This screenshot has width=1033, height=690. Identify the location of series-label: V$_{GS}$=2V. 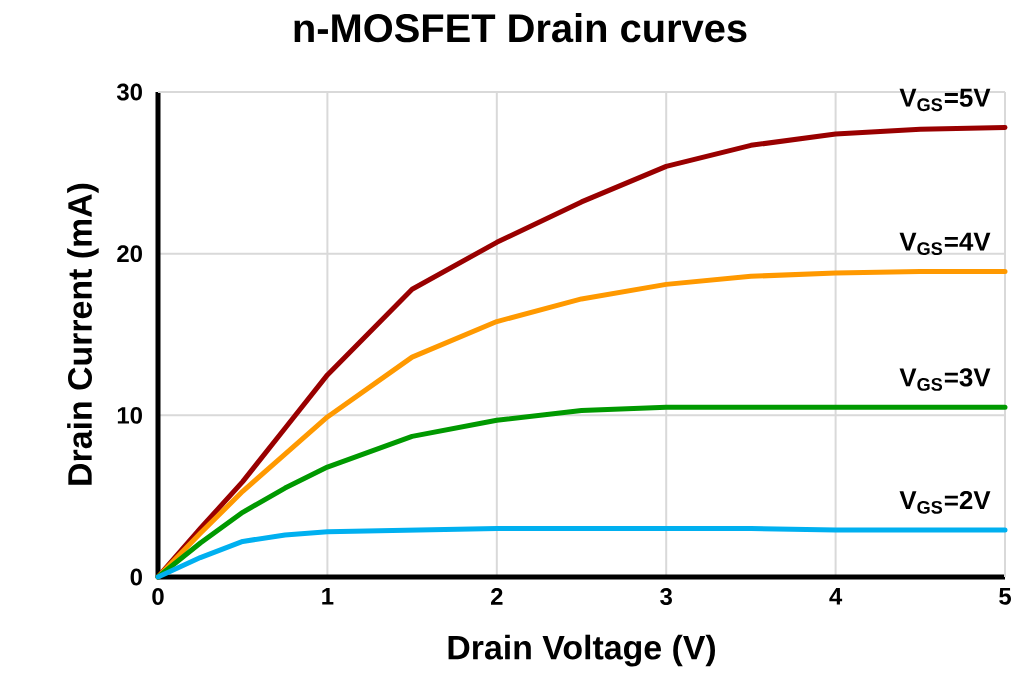
(945, 502).